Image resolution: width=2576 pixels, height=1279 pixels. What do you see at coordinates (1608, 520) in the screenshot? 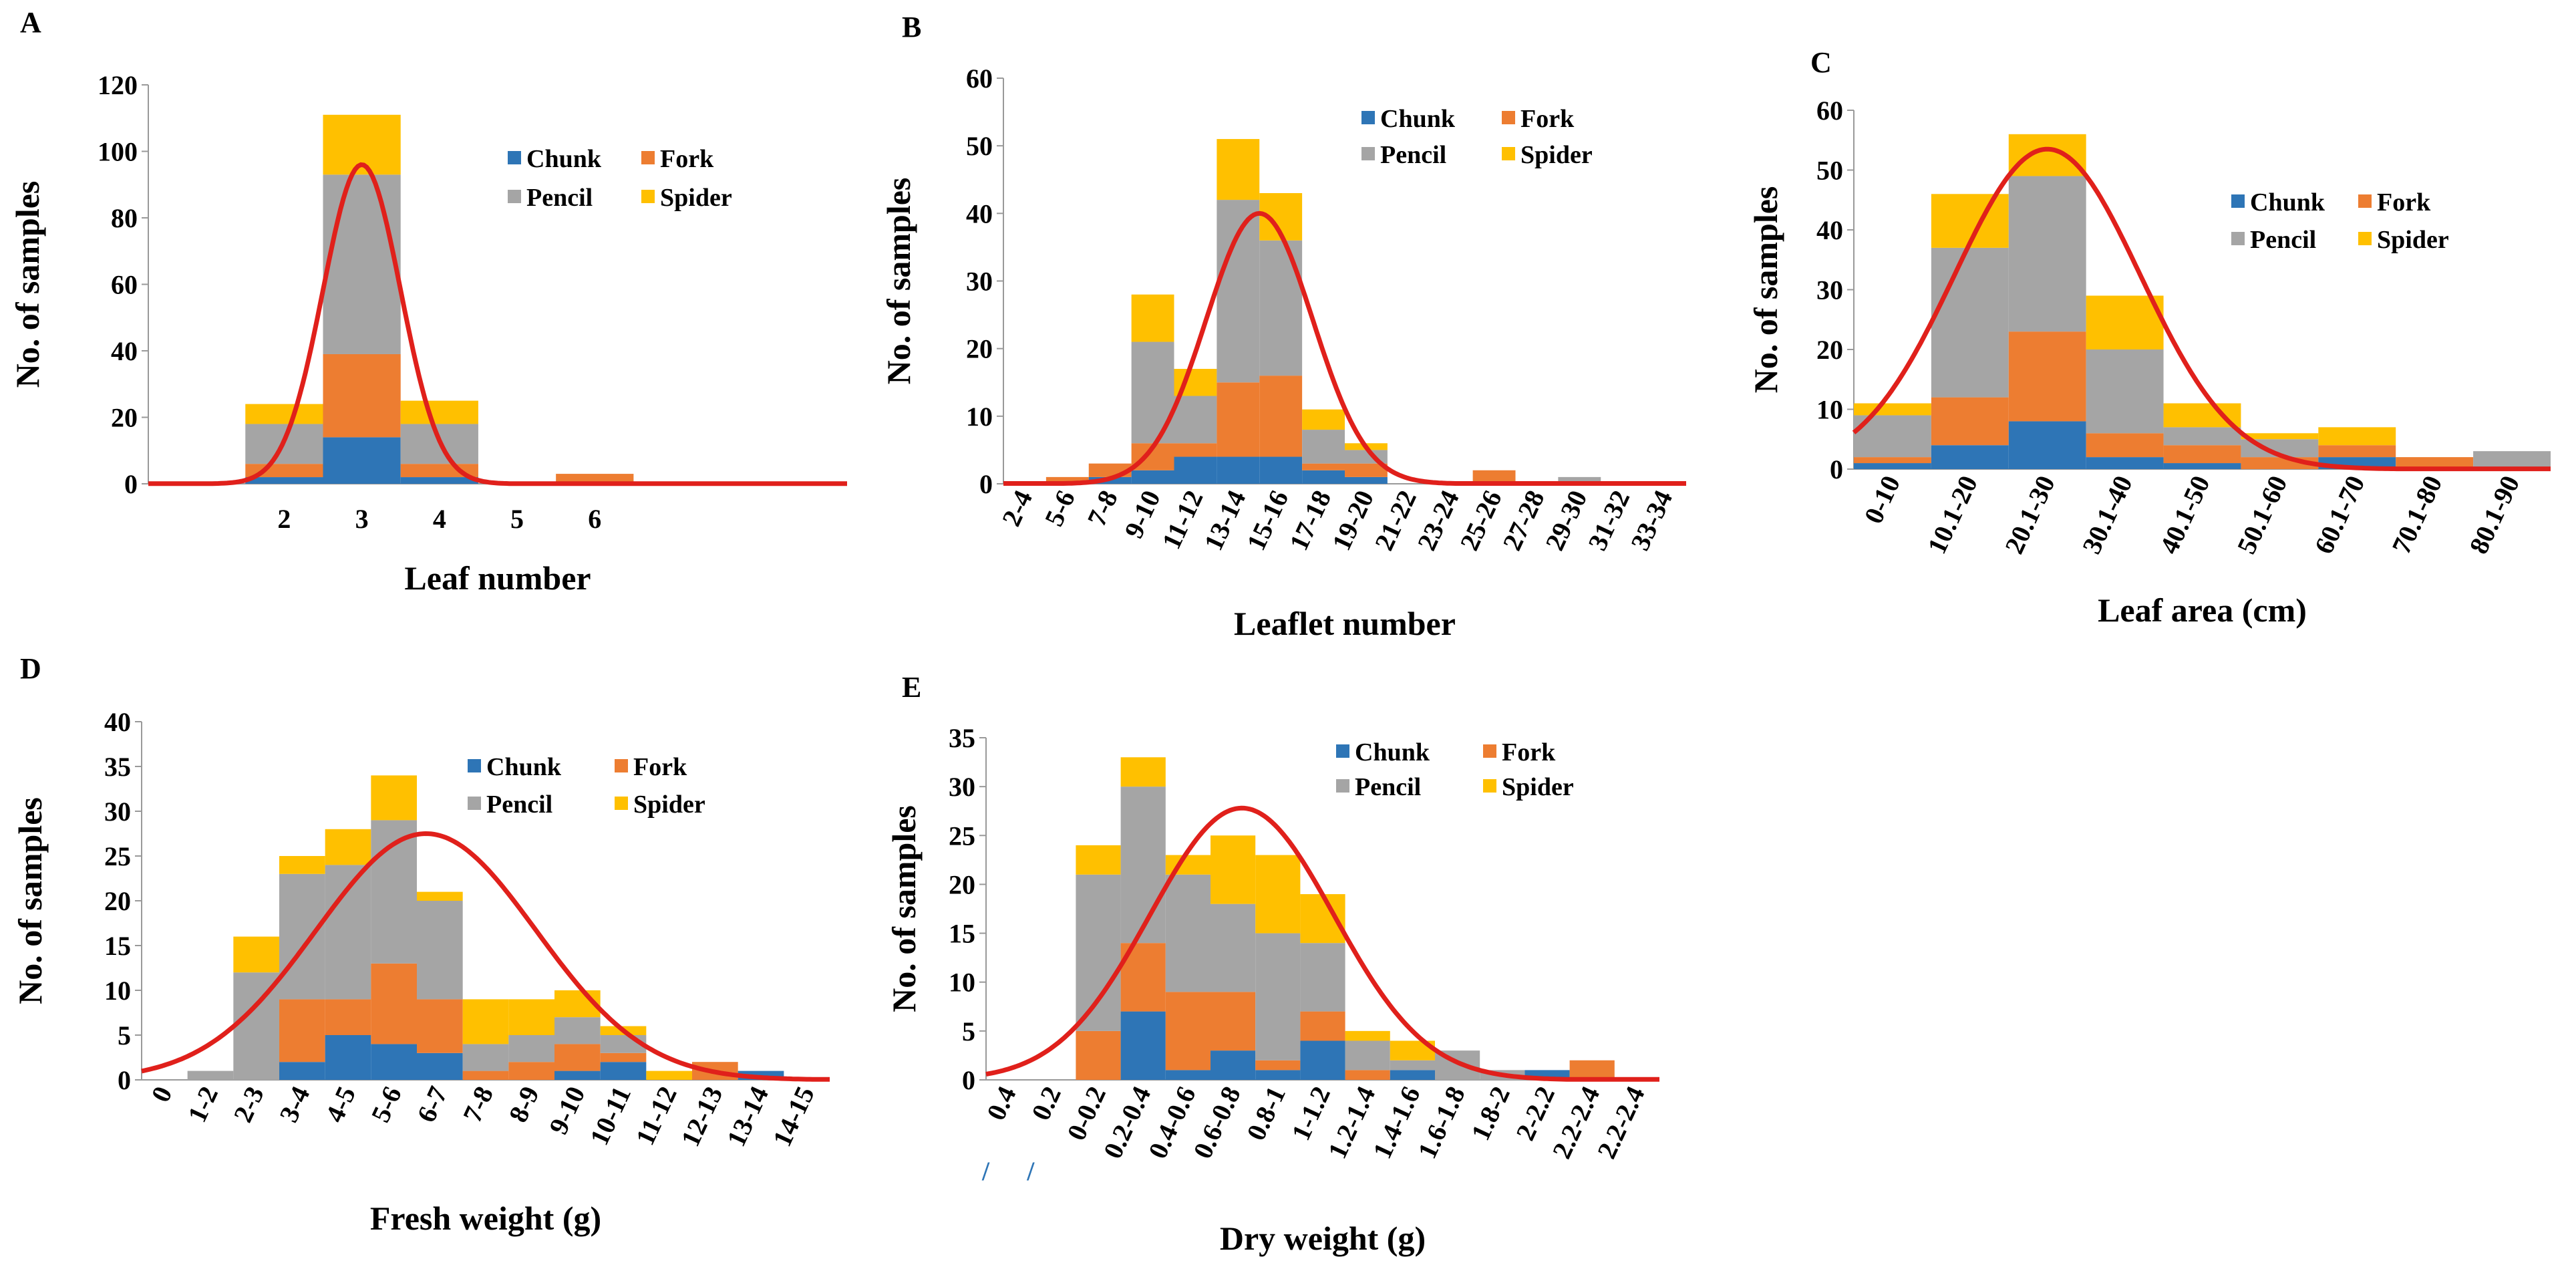
I see `x-tick-label: 31-32` at bounding box center [1608, 520].